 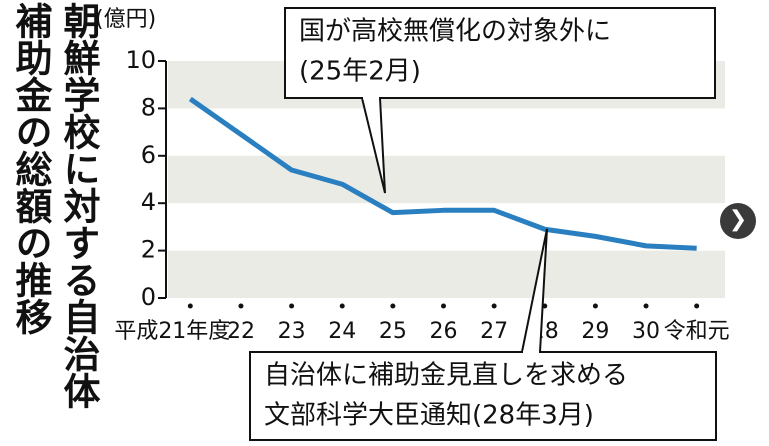 I want to click on y-tick-label: 8, so click(x=148, y=107).